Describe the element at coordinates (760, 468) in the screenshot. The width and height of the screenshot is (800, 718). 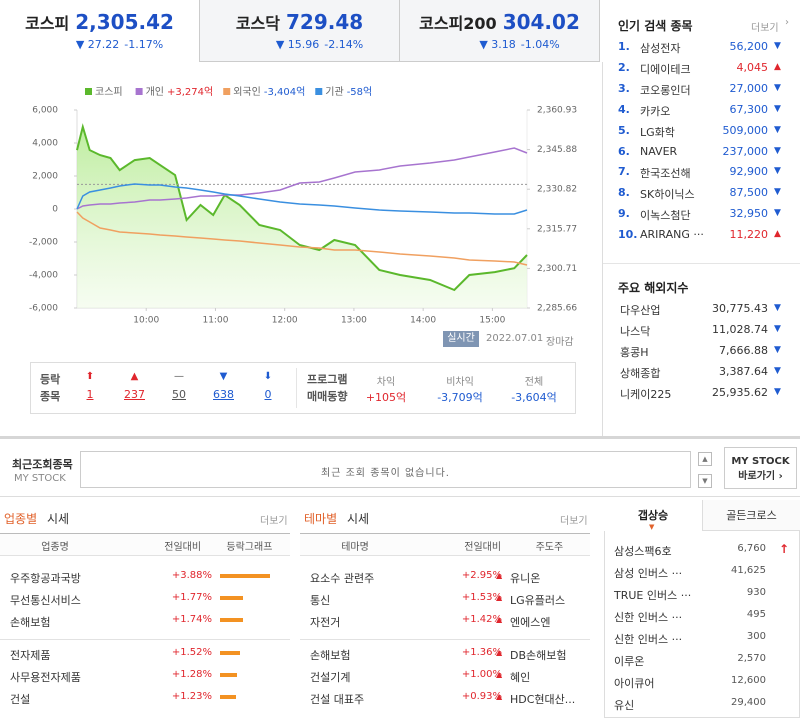
I see `mystock-button: MY STOCK 바로가기 ›` at that location.